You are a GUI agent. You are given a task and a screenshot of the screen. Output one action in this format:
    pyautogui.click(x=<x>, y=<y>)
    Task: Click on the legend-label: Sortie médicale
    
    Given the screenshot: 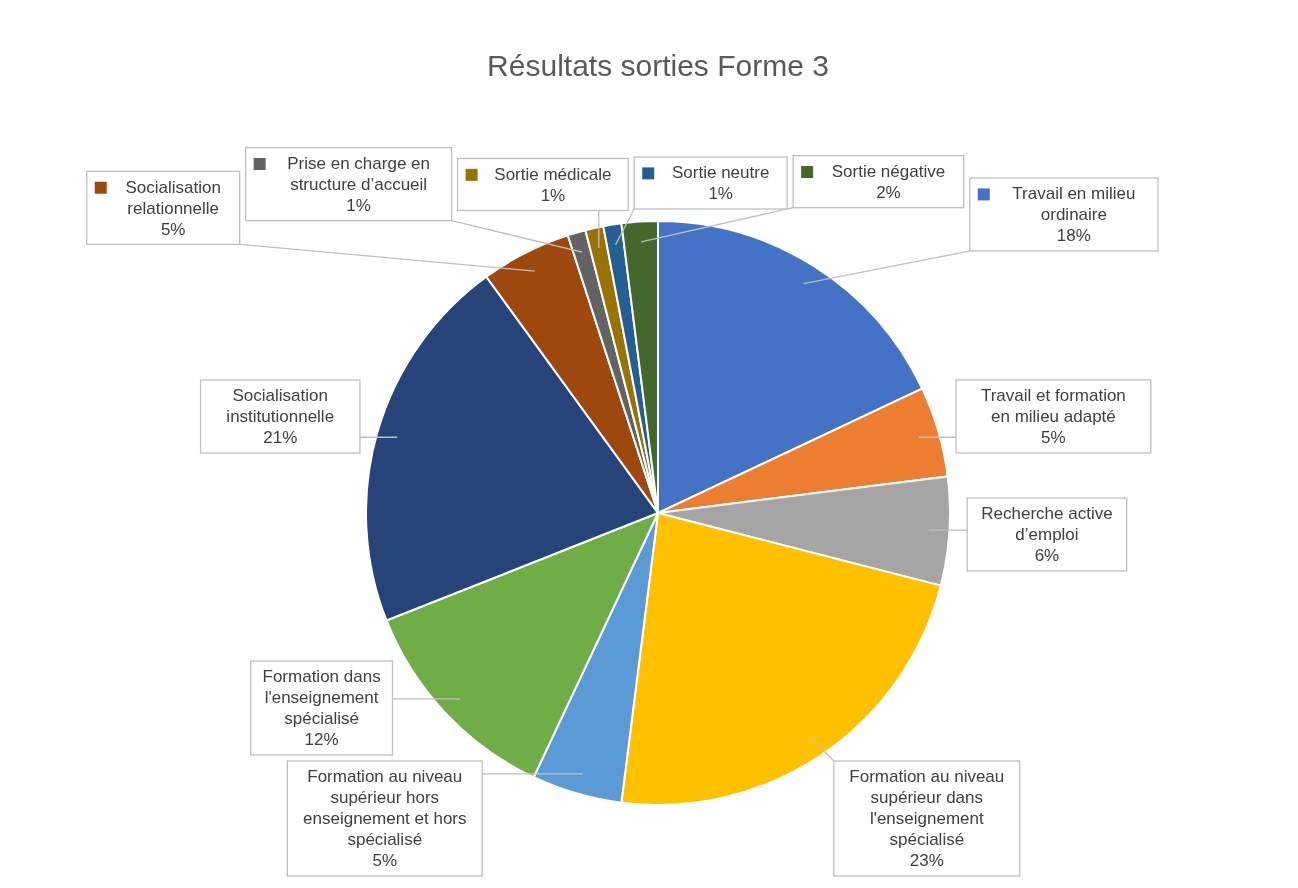 What is the action you would take?
    pyautogui.click(x=553, y=174)
    